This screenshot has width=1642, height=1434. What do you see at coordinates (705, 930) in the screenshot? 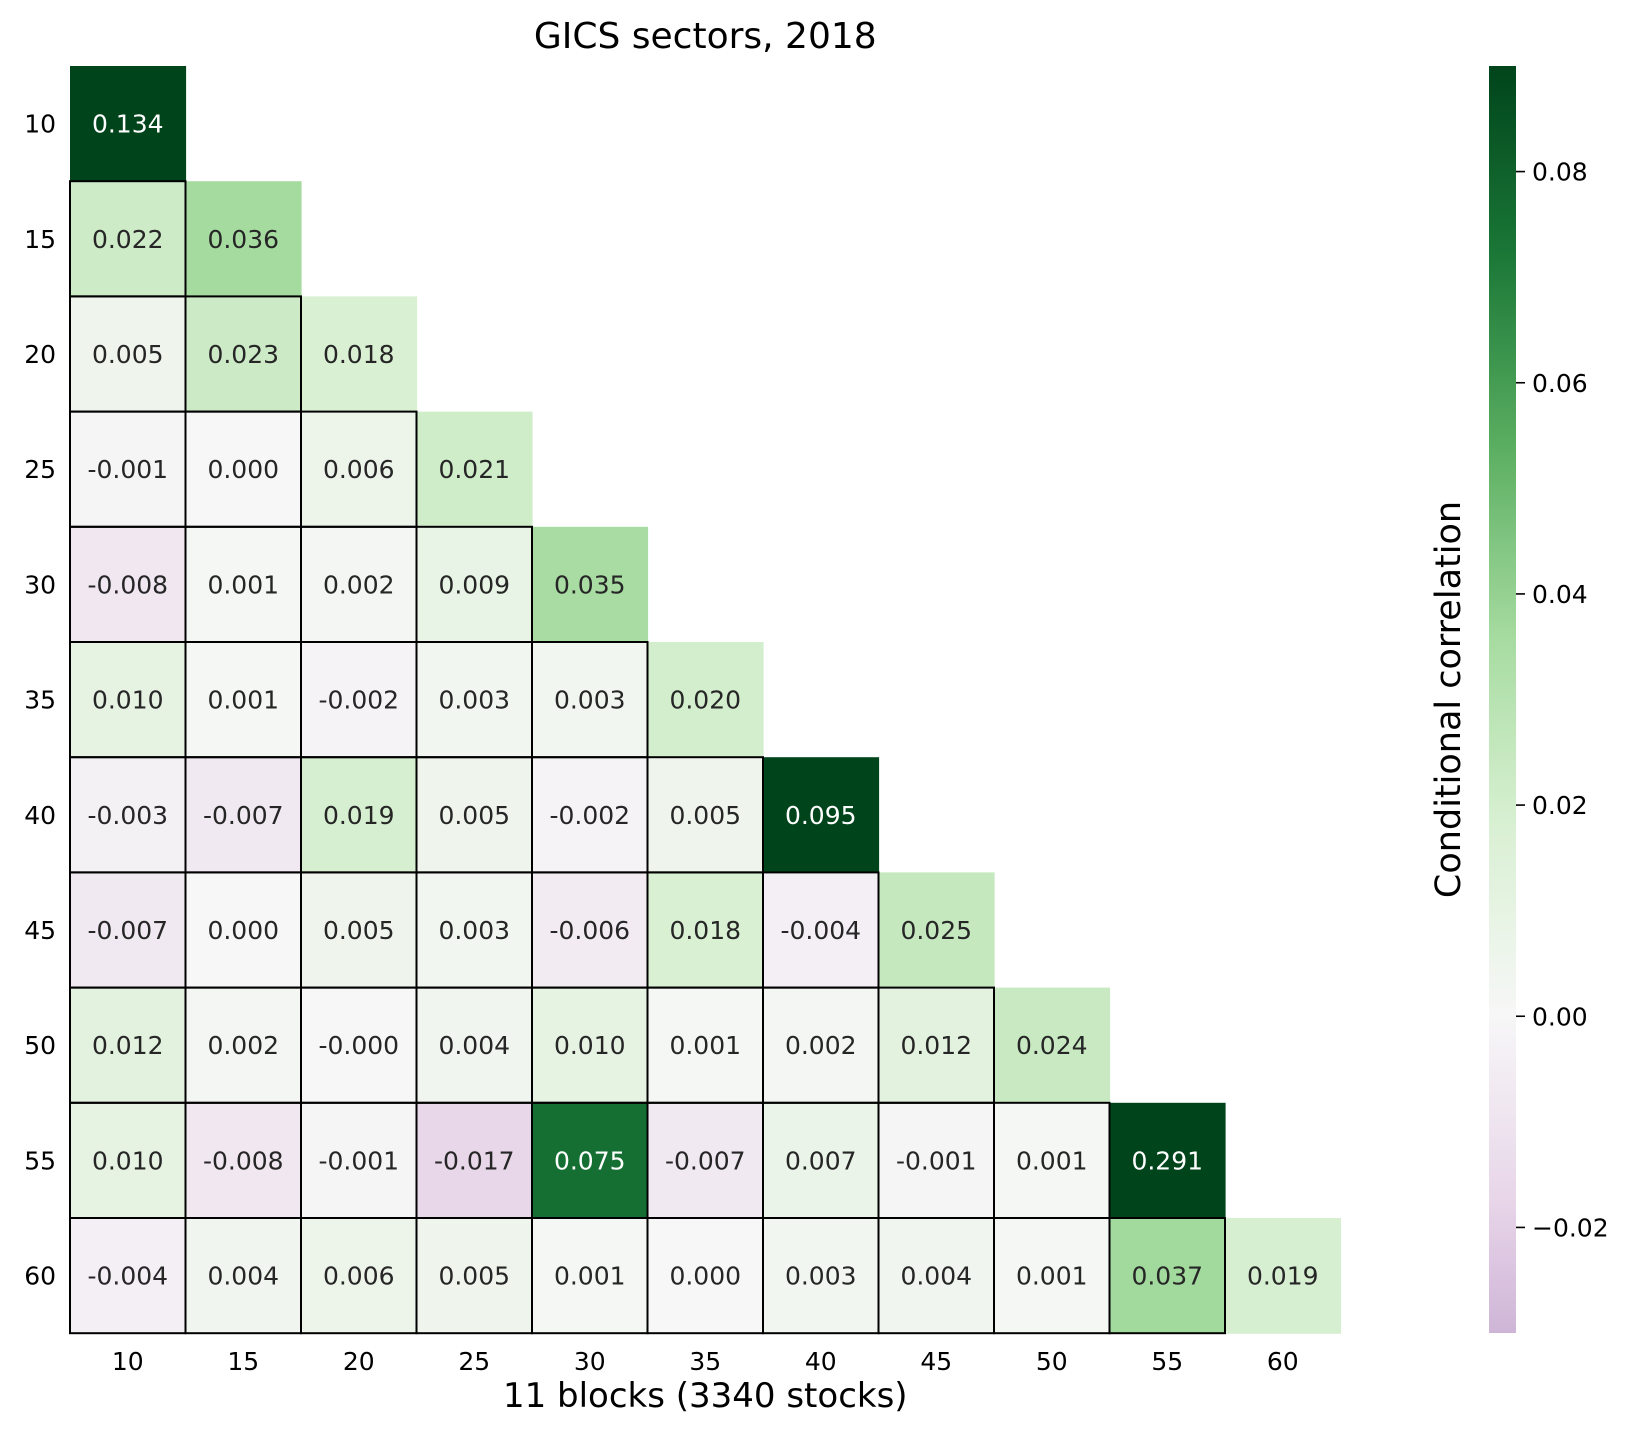
I see `cell-value-45-35: 0.018` at bounding box center [705, 930].